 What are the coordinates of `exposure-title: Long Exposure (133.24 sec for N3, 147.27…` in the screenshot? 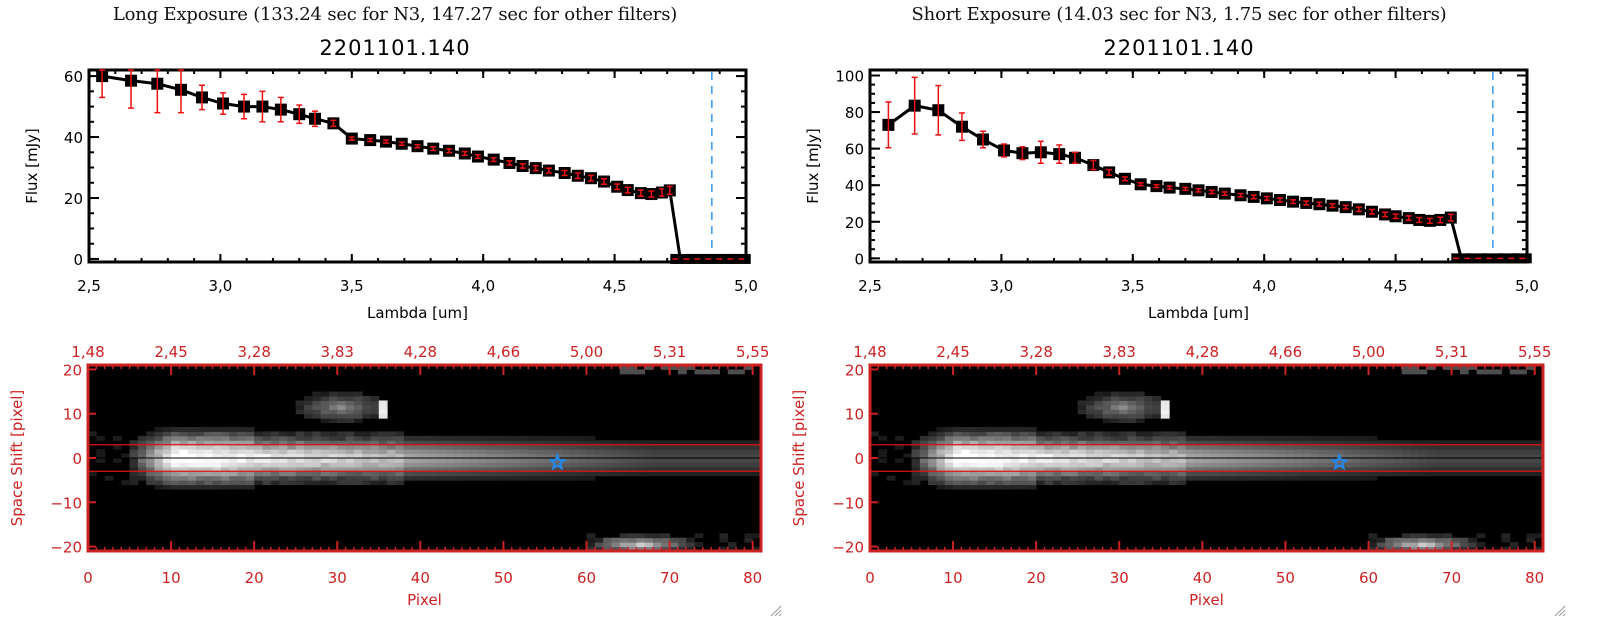 It's located at (395, 14).